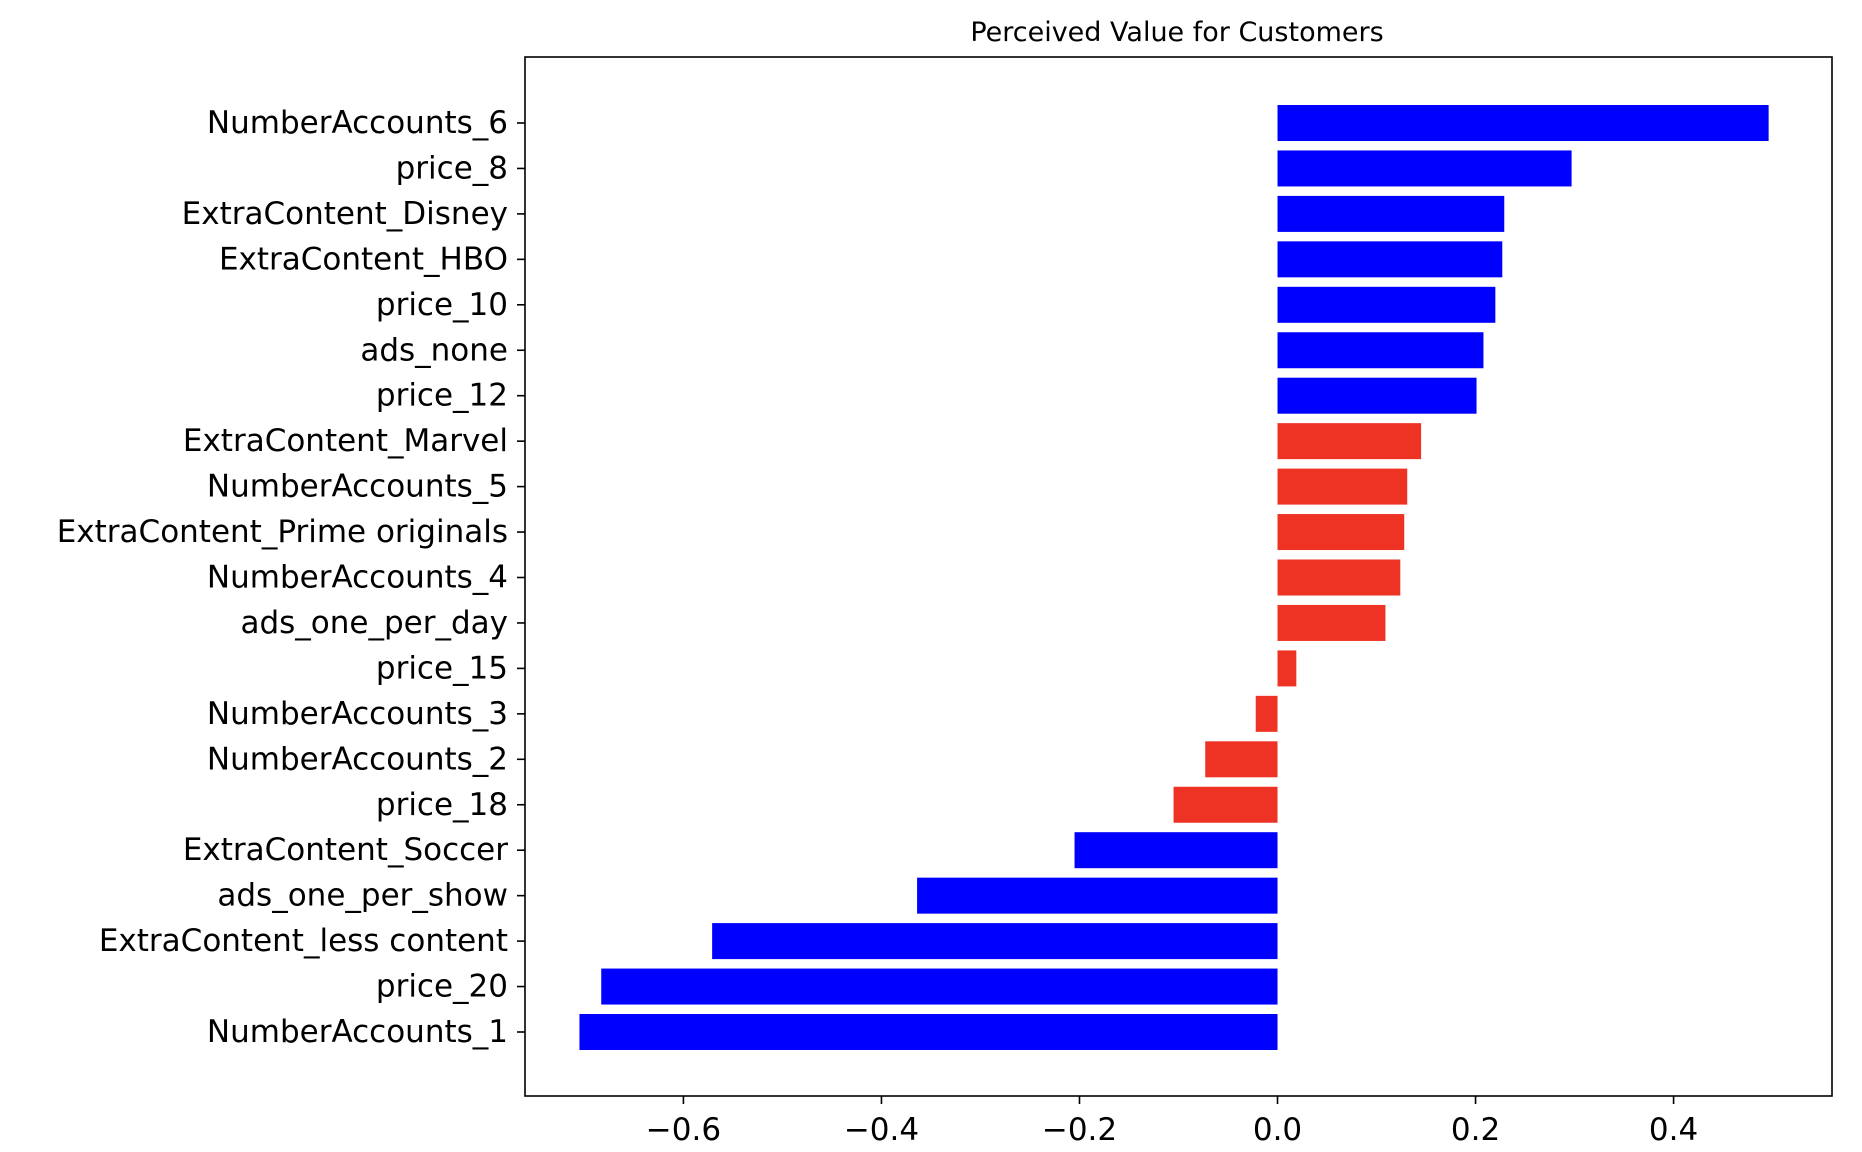 The height and width of the screenshot is (1152, 1862). I want to click on y-tick-label: NumberAccounts_1, so click(357, 1032).